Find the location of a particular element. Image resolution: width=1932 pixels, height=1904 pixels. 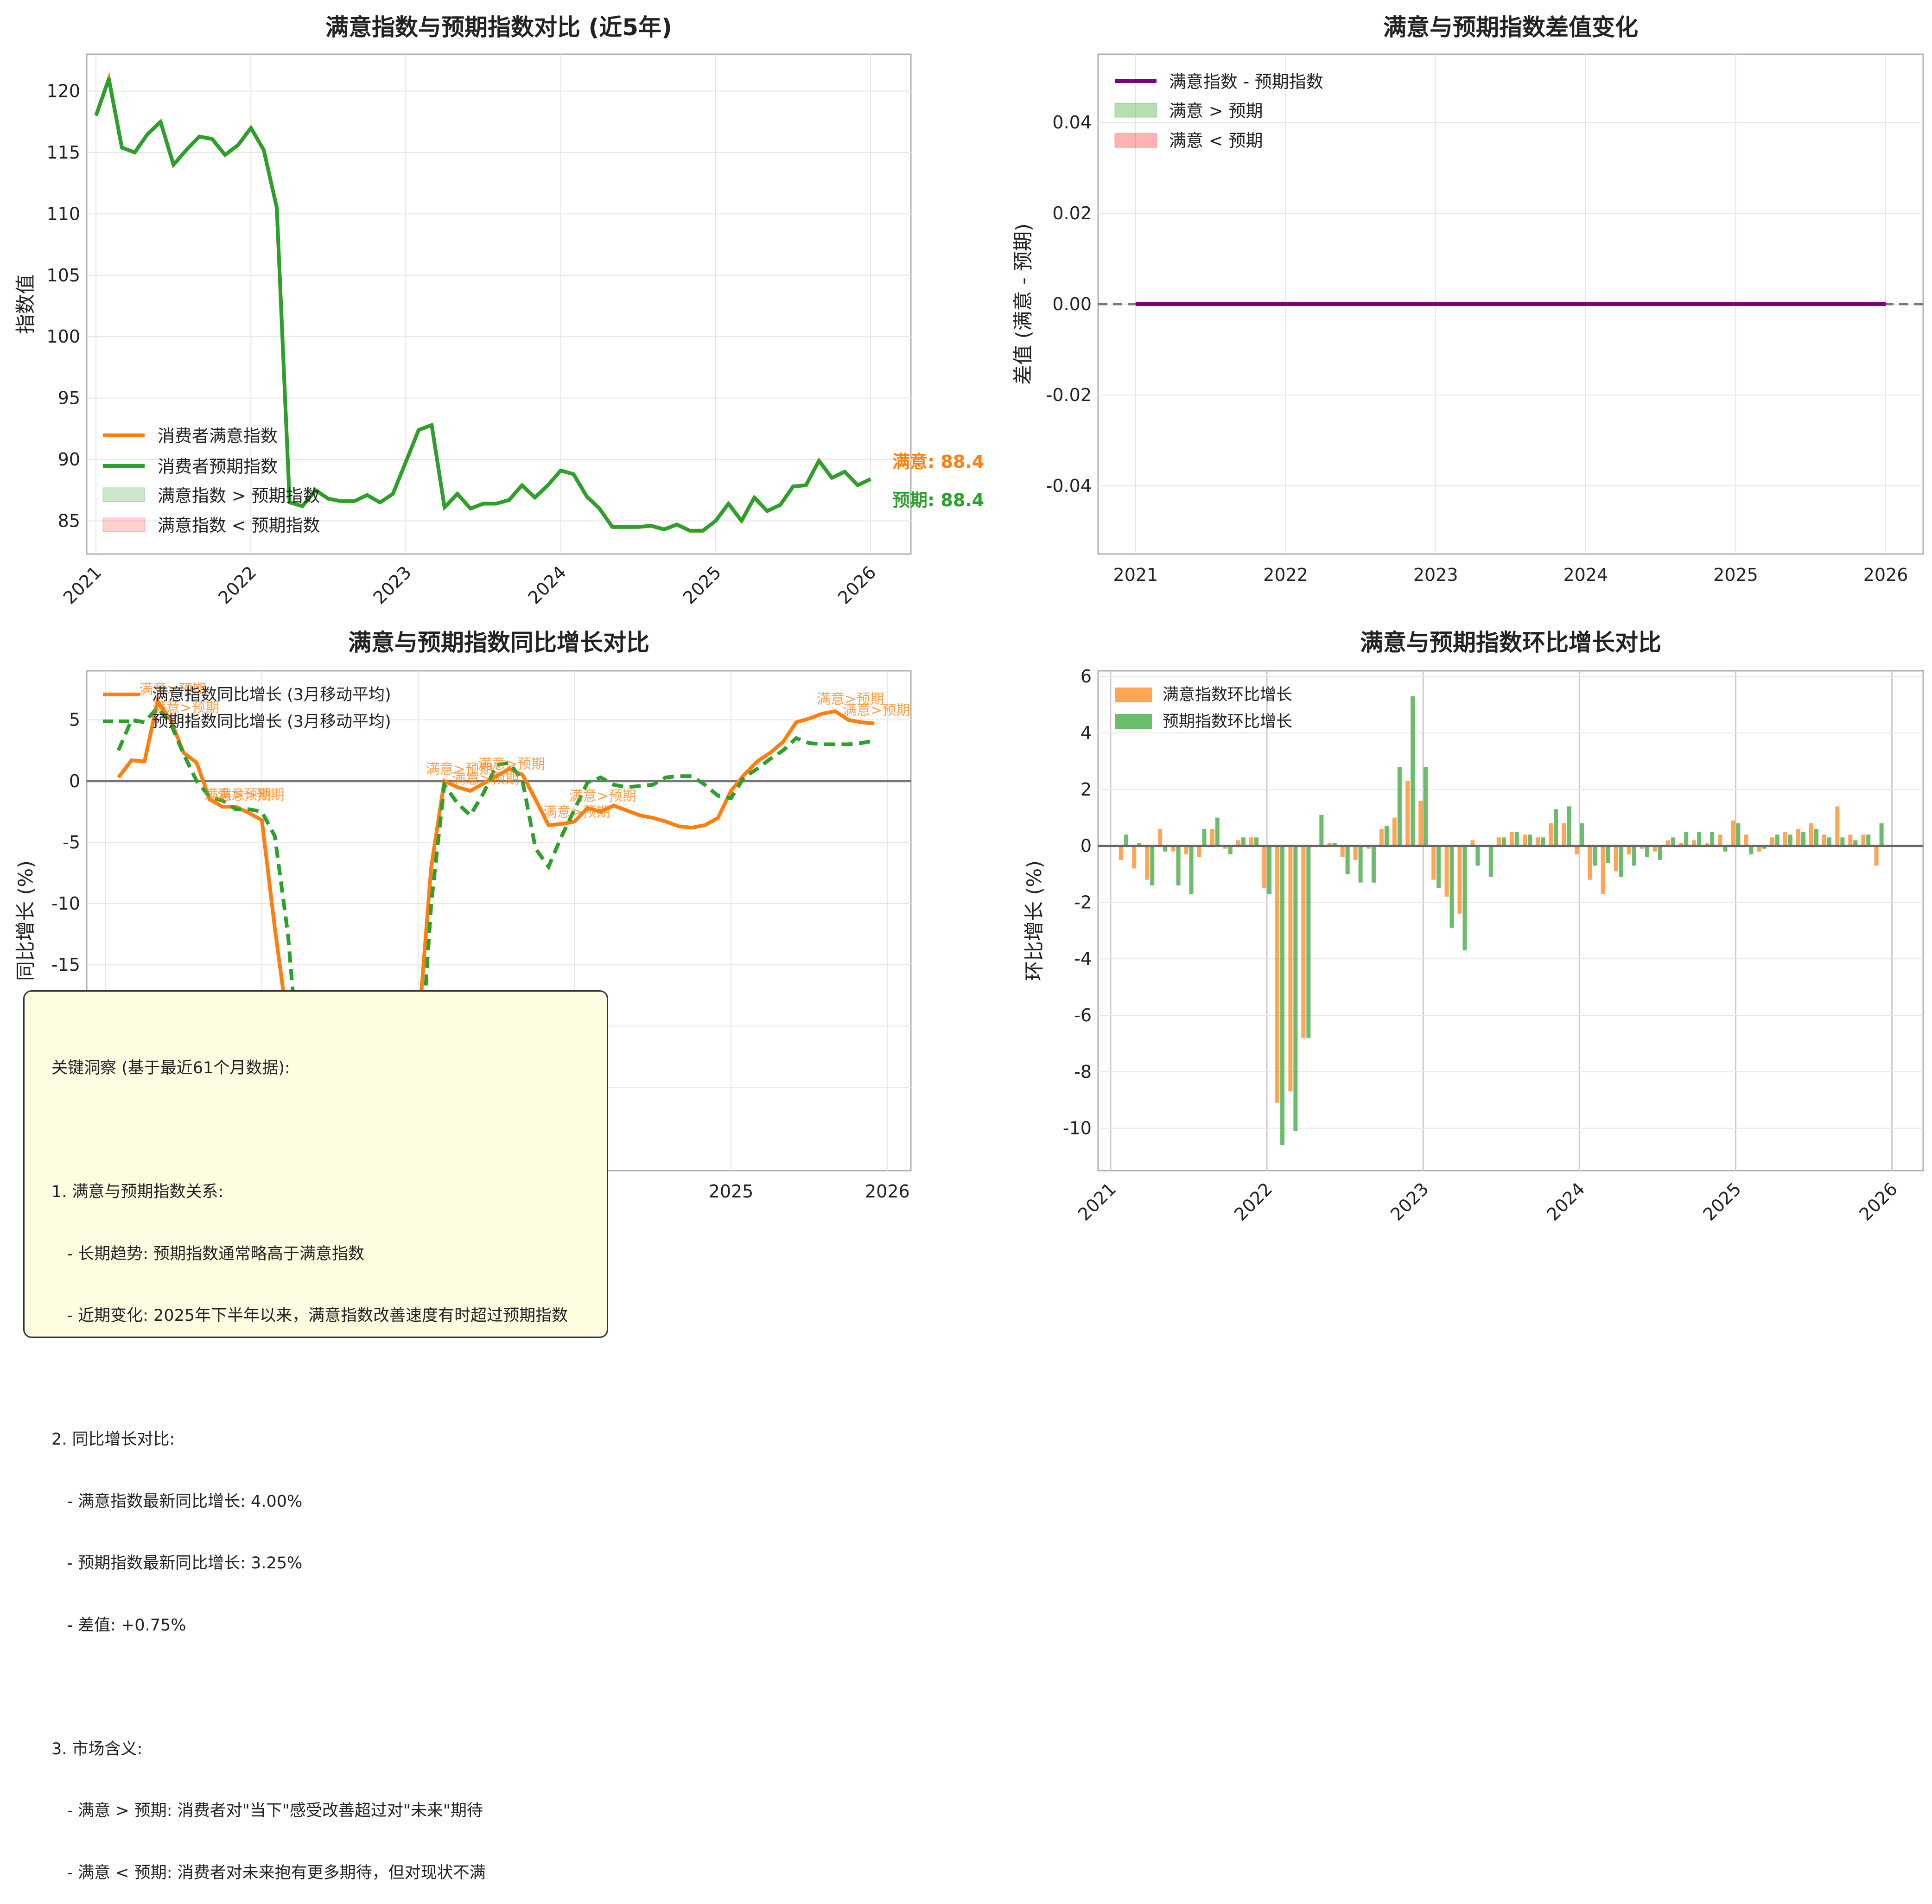

y-tick-label: 100 is located at coordinates (63, 336).